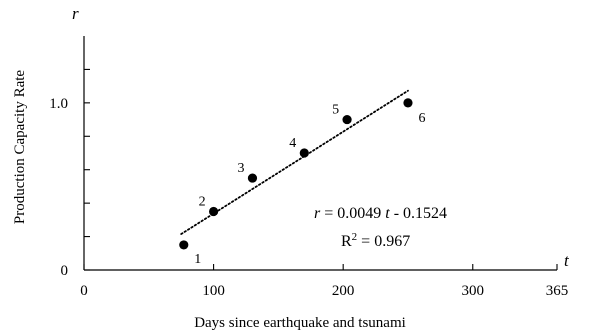  What do you see at coordinates (300, 323) in the screenshot?
I see `x-axis-label: Days since earthquake and tsunami` at bounding box center [300, 323].